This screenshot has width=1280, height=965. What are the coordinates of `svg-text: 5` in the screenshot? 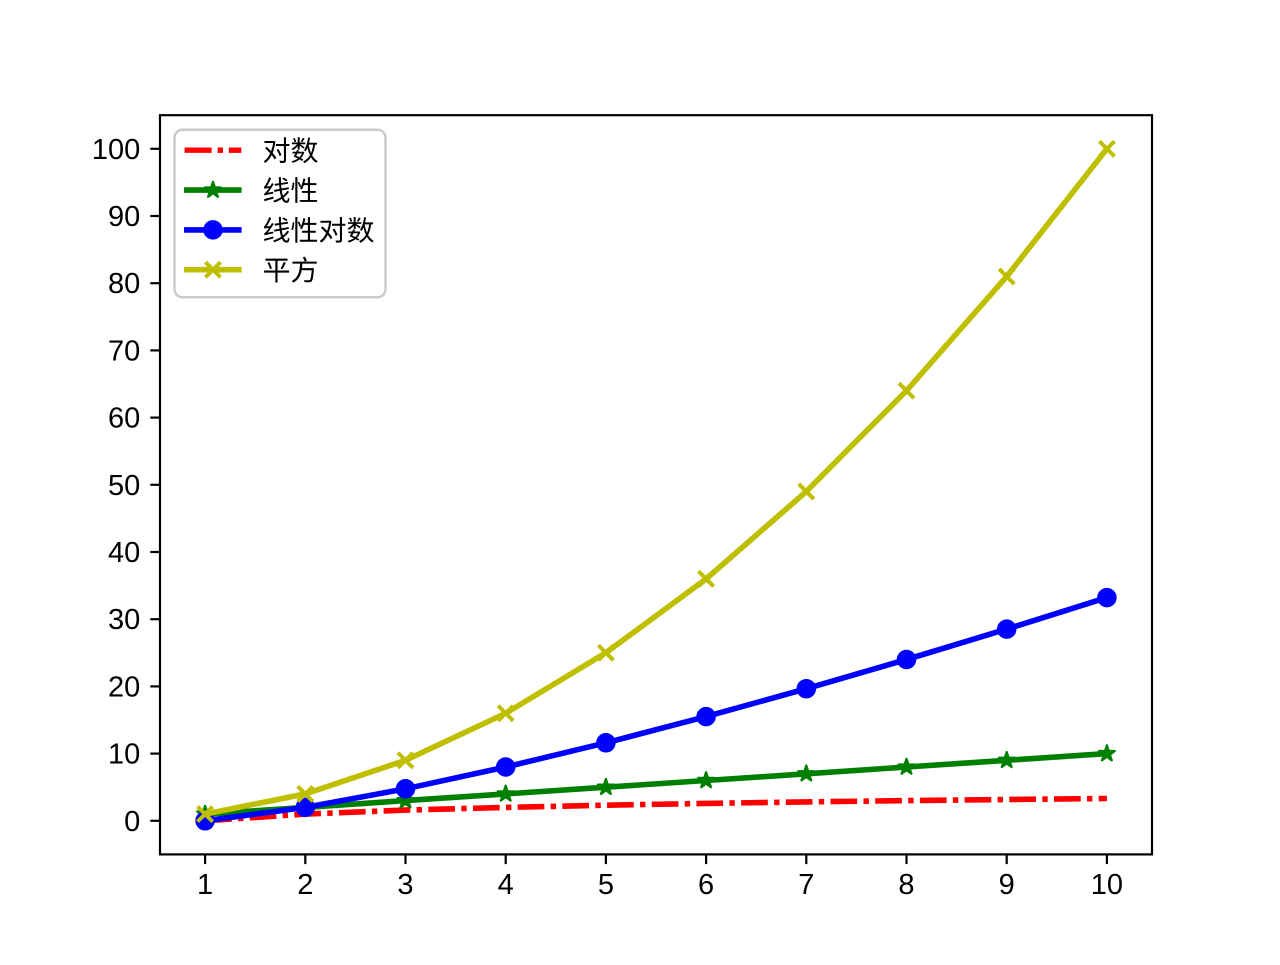 It's located at (606, 885).